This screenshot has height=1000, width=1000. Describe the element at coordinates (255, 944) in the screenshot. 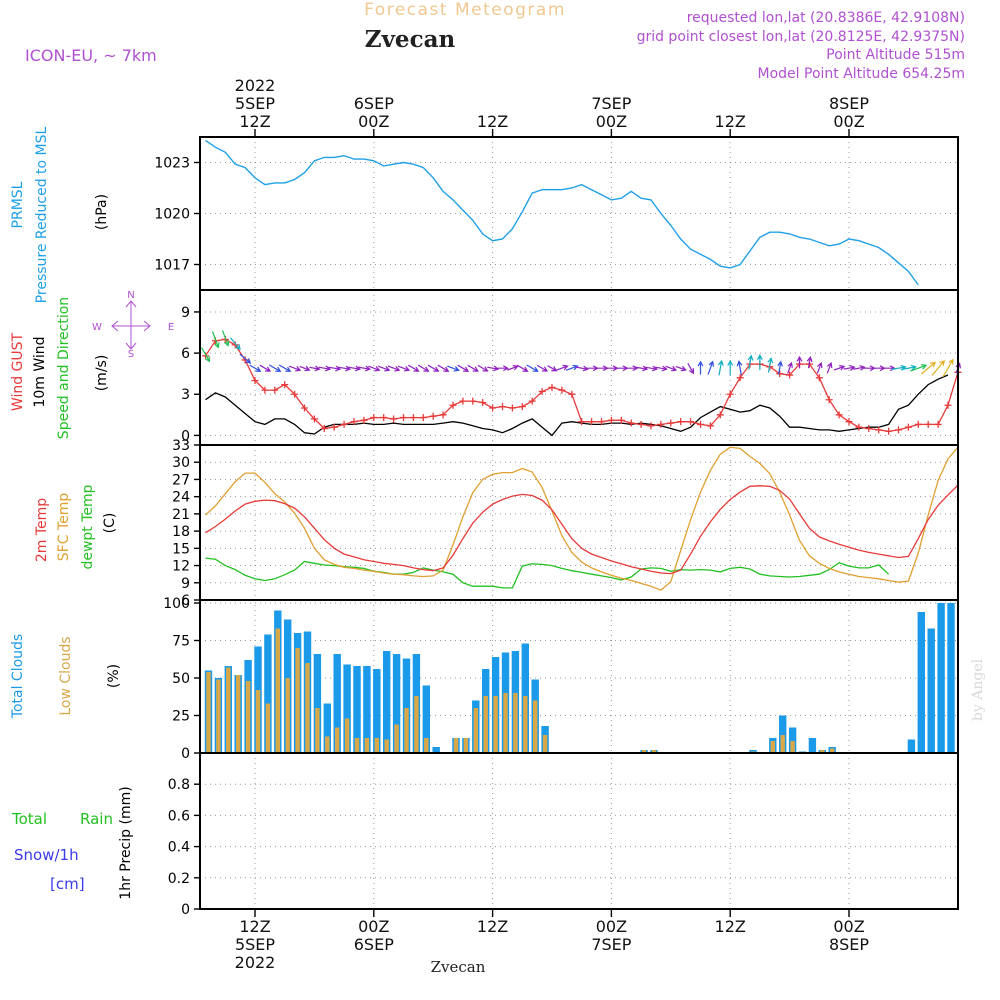

I see `time-label-bottom: 5SEP` at that location.